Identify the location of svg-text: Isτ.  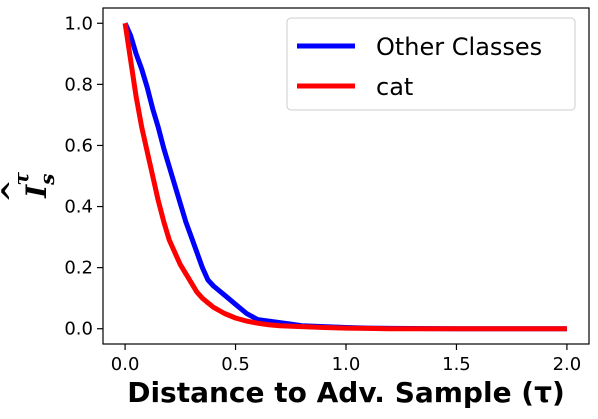
(34, 185).